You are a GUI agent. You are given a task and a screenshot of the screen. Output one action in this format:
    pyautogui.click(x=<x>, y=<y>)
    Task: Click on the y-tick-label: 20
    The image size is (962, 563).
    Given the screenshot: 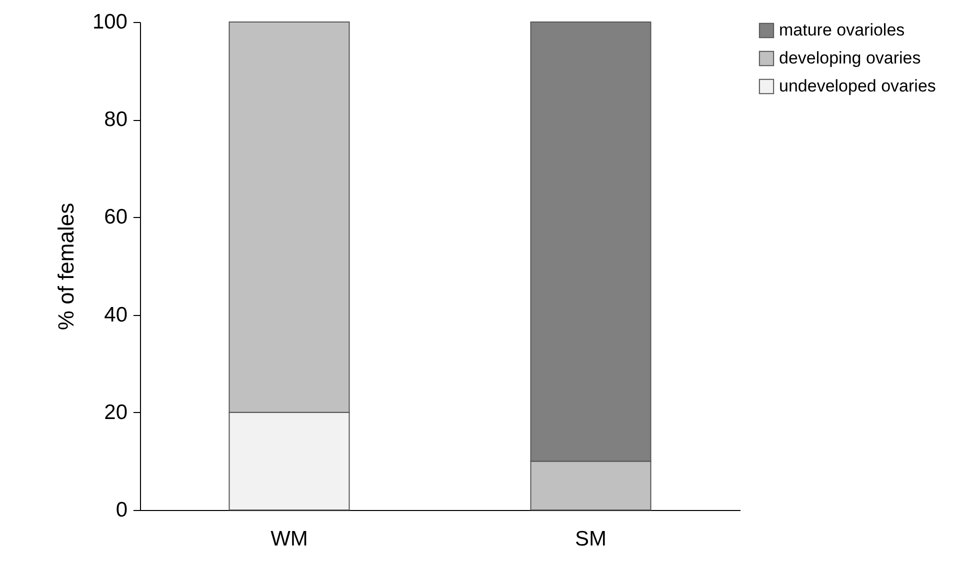 What is the action you would take?
    pyautogui.click(x=116, y=412)
    